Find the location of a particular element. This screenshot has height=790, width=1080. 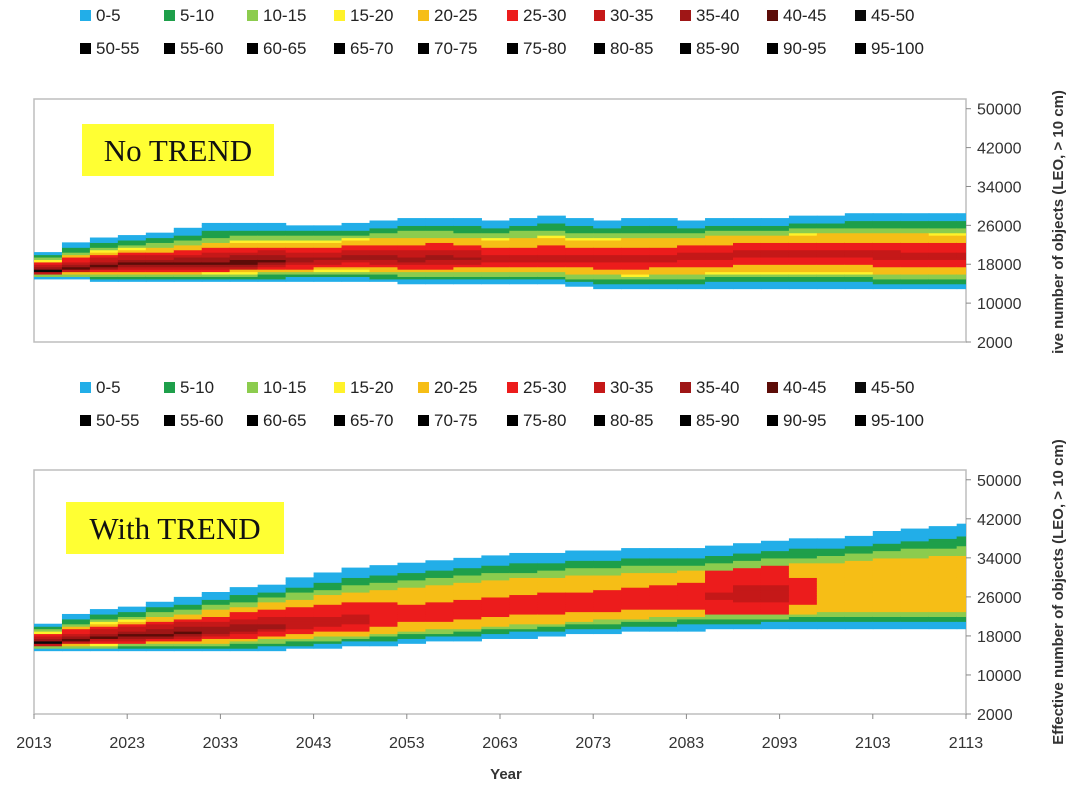

legend-label: 45-50 is located at coordinates (892, 387).